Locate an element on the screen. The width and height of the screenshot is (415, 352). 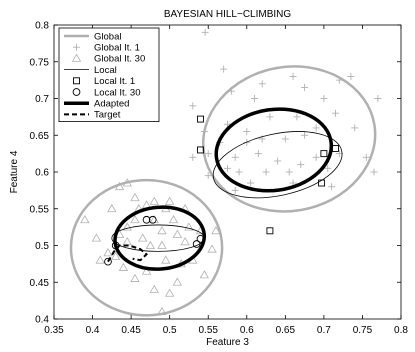
x-tick-label: 0.4 is located at coordinates (93, 330).